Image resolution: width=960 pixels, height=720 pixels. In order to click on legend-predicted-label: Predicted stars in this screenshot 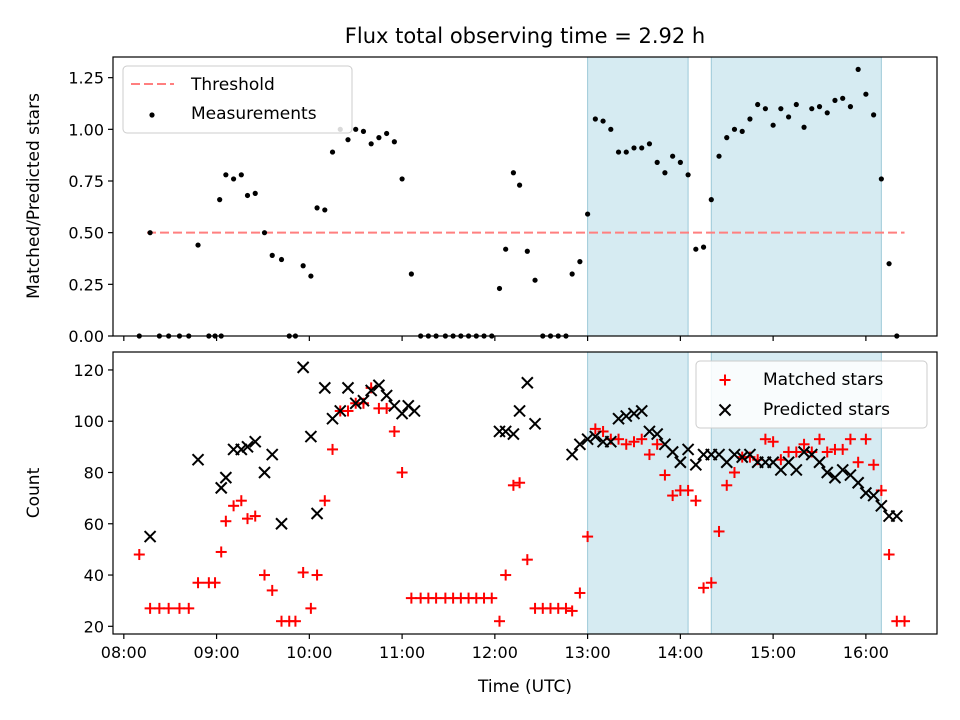, I will do `click(826, 410)`.